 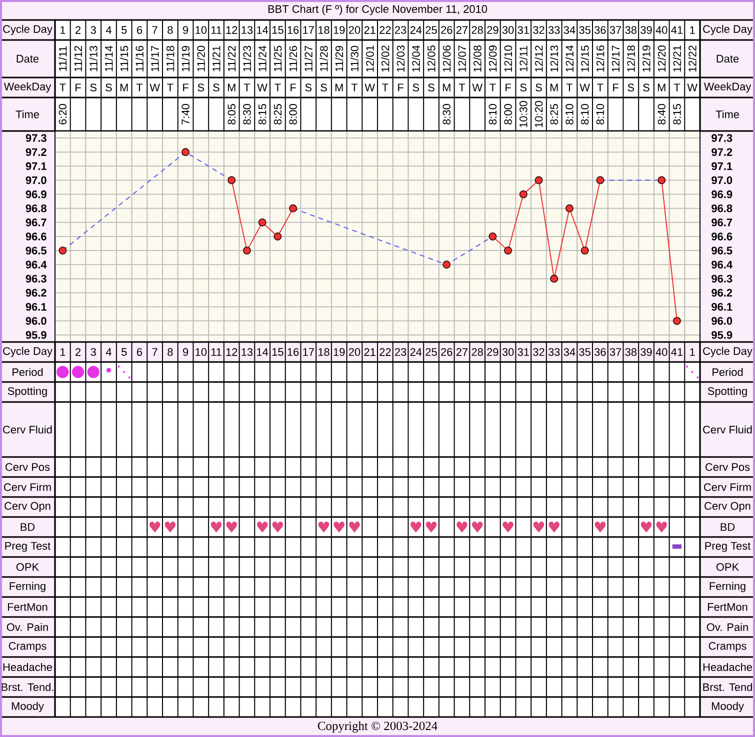 What do you see at coordinates (727, 352) in the screenshot?
I see `text: Cycle Day` at bounding box center [727, 352].